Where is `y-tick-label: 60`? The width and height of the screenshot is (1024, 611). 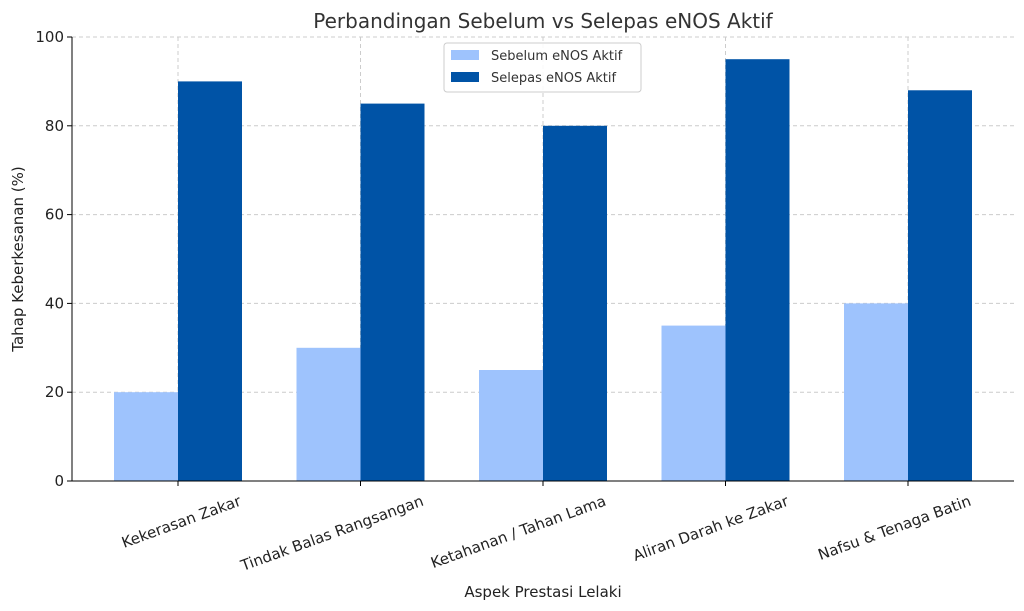 y-tick-label: 60 is located at coordinates (54, 215).